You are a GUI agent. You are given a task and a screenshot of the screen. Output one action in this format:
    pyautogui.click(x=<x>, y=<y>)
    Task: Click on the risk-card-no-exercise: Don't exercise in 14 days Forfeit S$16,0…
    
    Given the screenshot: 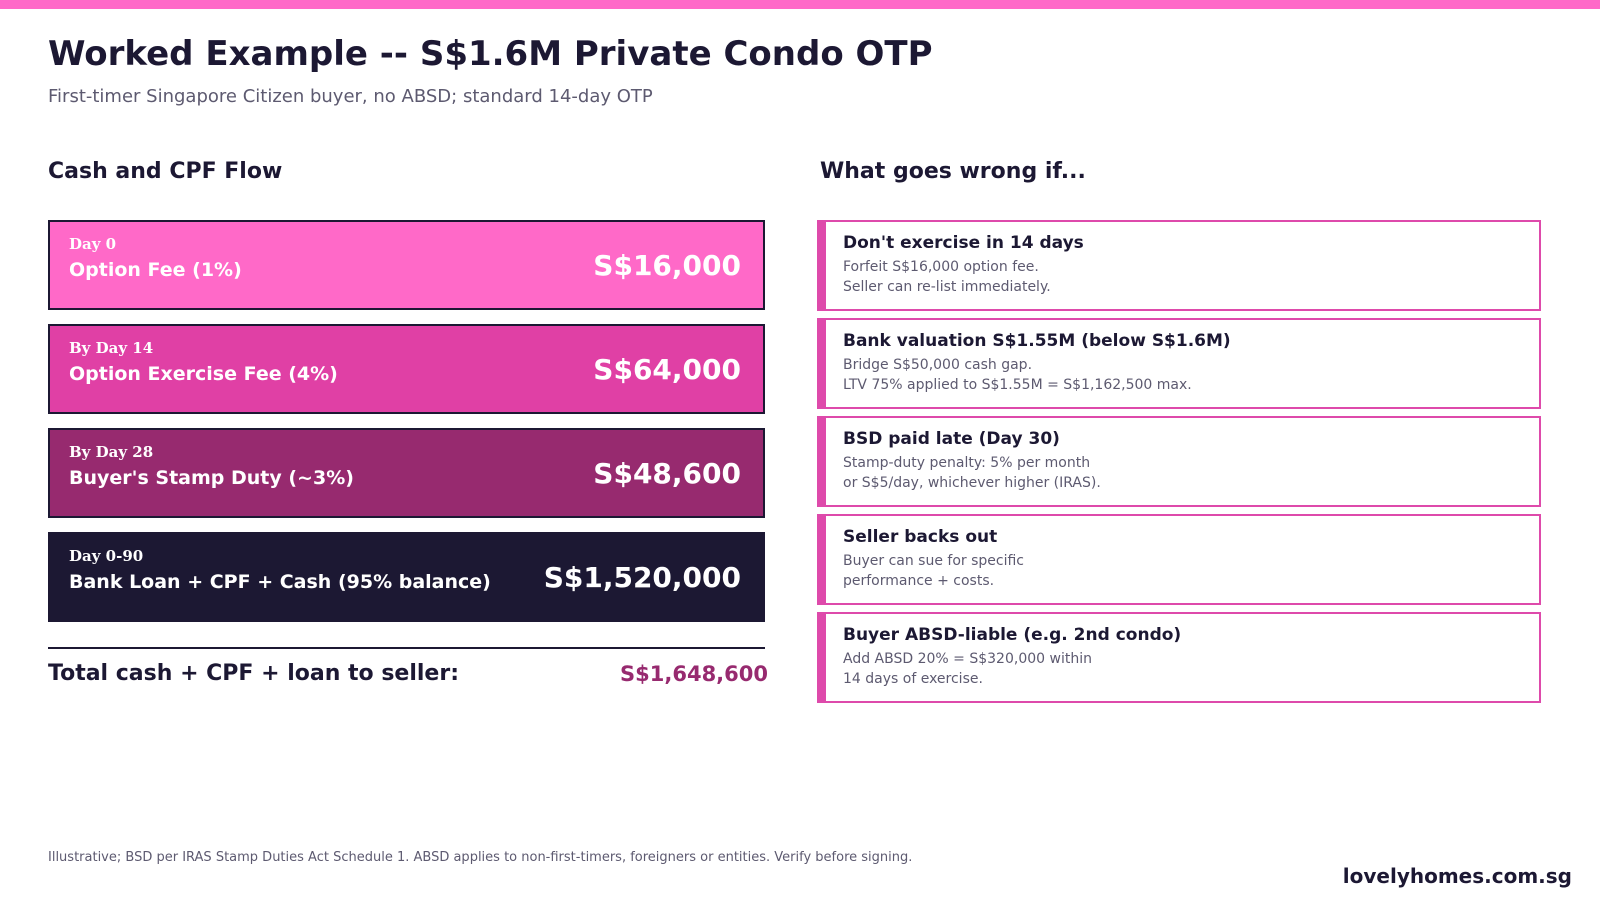 What is the action you would take?
    pyautogui.click(x=1179, y=265)
    